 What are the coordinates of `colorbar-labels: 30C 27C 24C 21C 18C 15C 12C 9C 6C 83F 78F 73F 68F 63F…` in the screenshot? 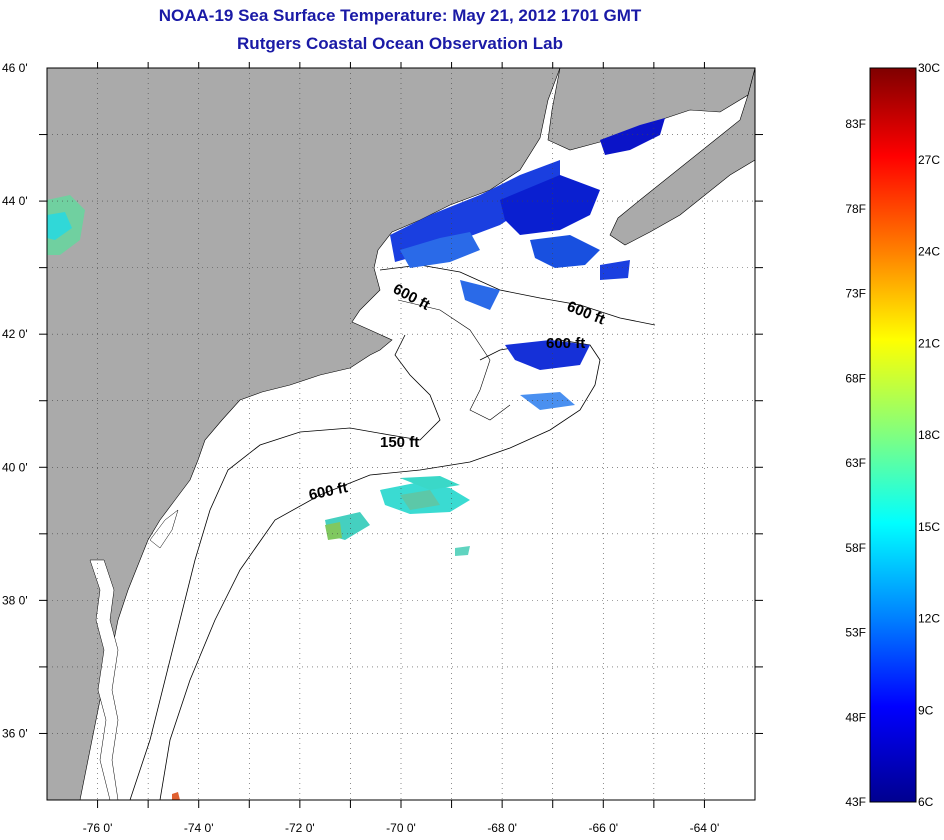 It's located at (892, 435).